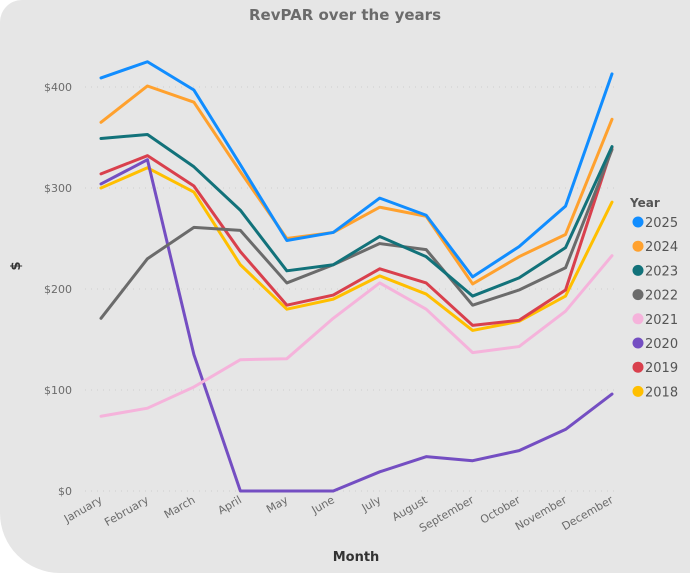 Image resolution: width=690 pixels, height=577 pixels. I want to click on x-tick-label: April, so click(230, 505).